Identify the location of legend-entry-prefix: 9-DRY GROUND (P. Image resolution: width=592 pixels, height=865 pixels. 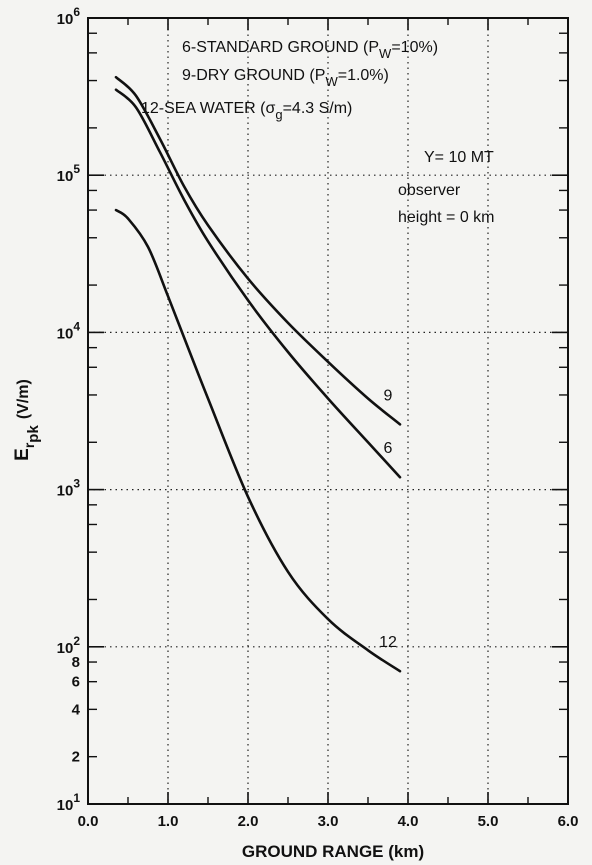
(253, 75).